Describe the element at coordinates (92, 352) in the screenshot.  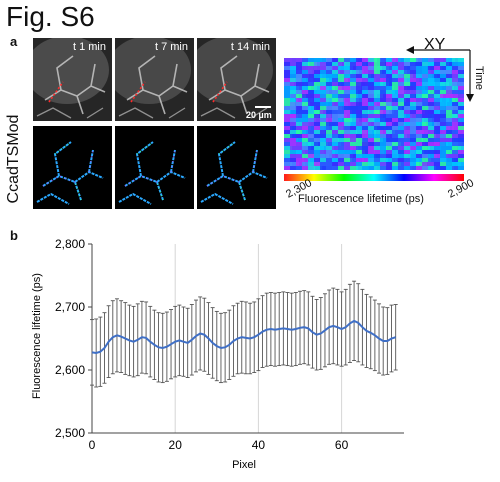
I see `error-bar` at that location.